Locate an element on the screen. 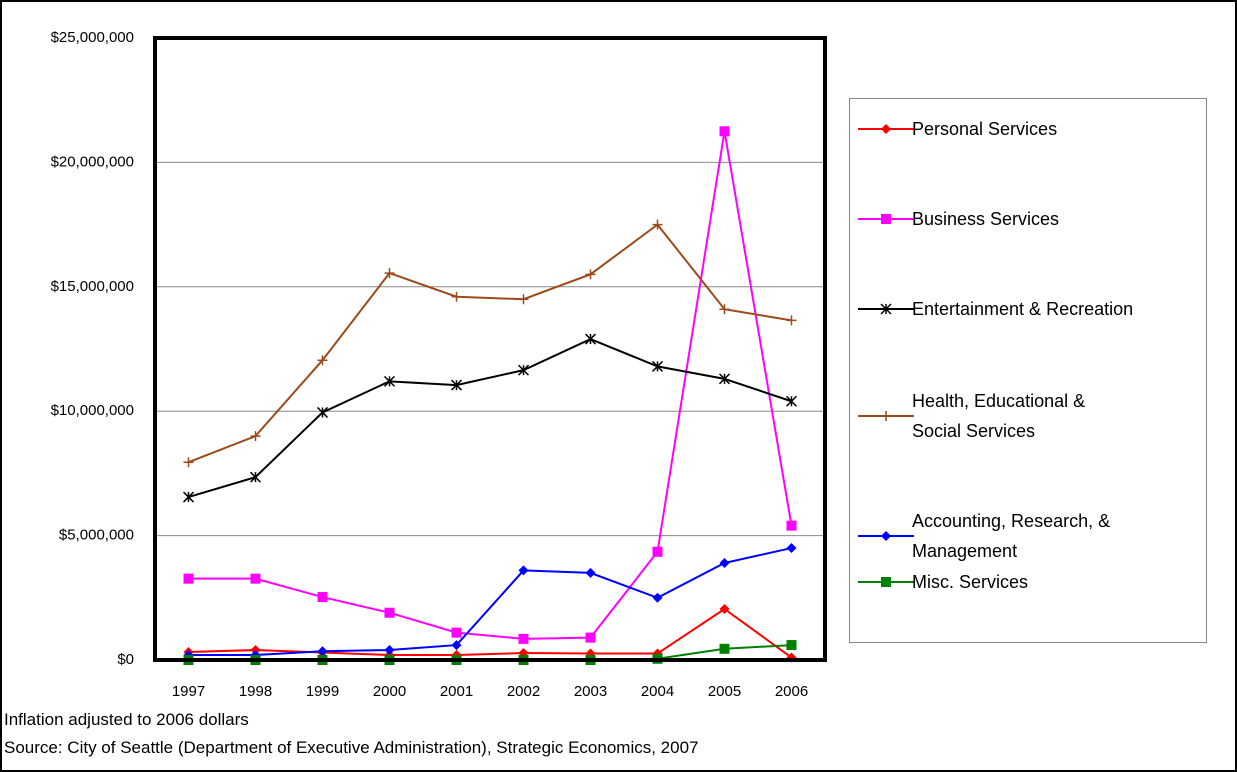 Image resolution: width=1237 pixels, height=772 pixels. x-tick-label: 2002 is located at coordinates (523, 691).